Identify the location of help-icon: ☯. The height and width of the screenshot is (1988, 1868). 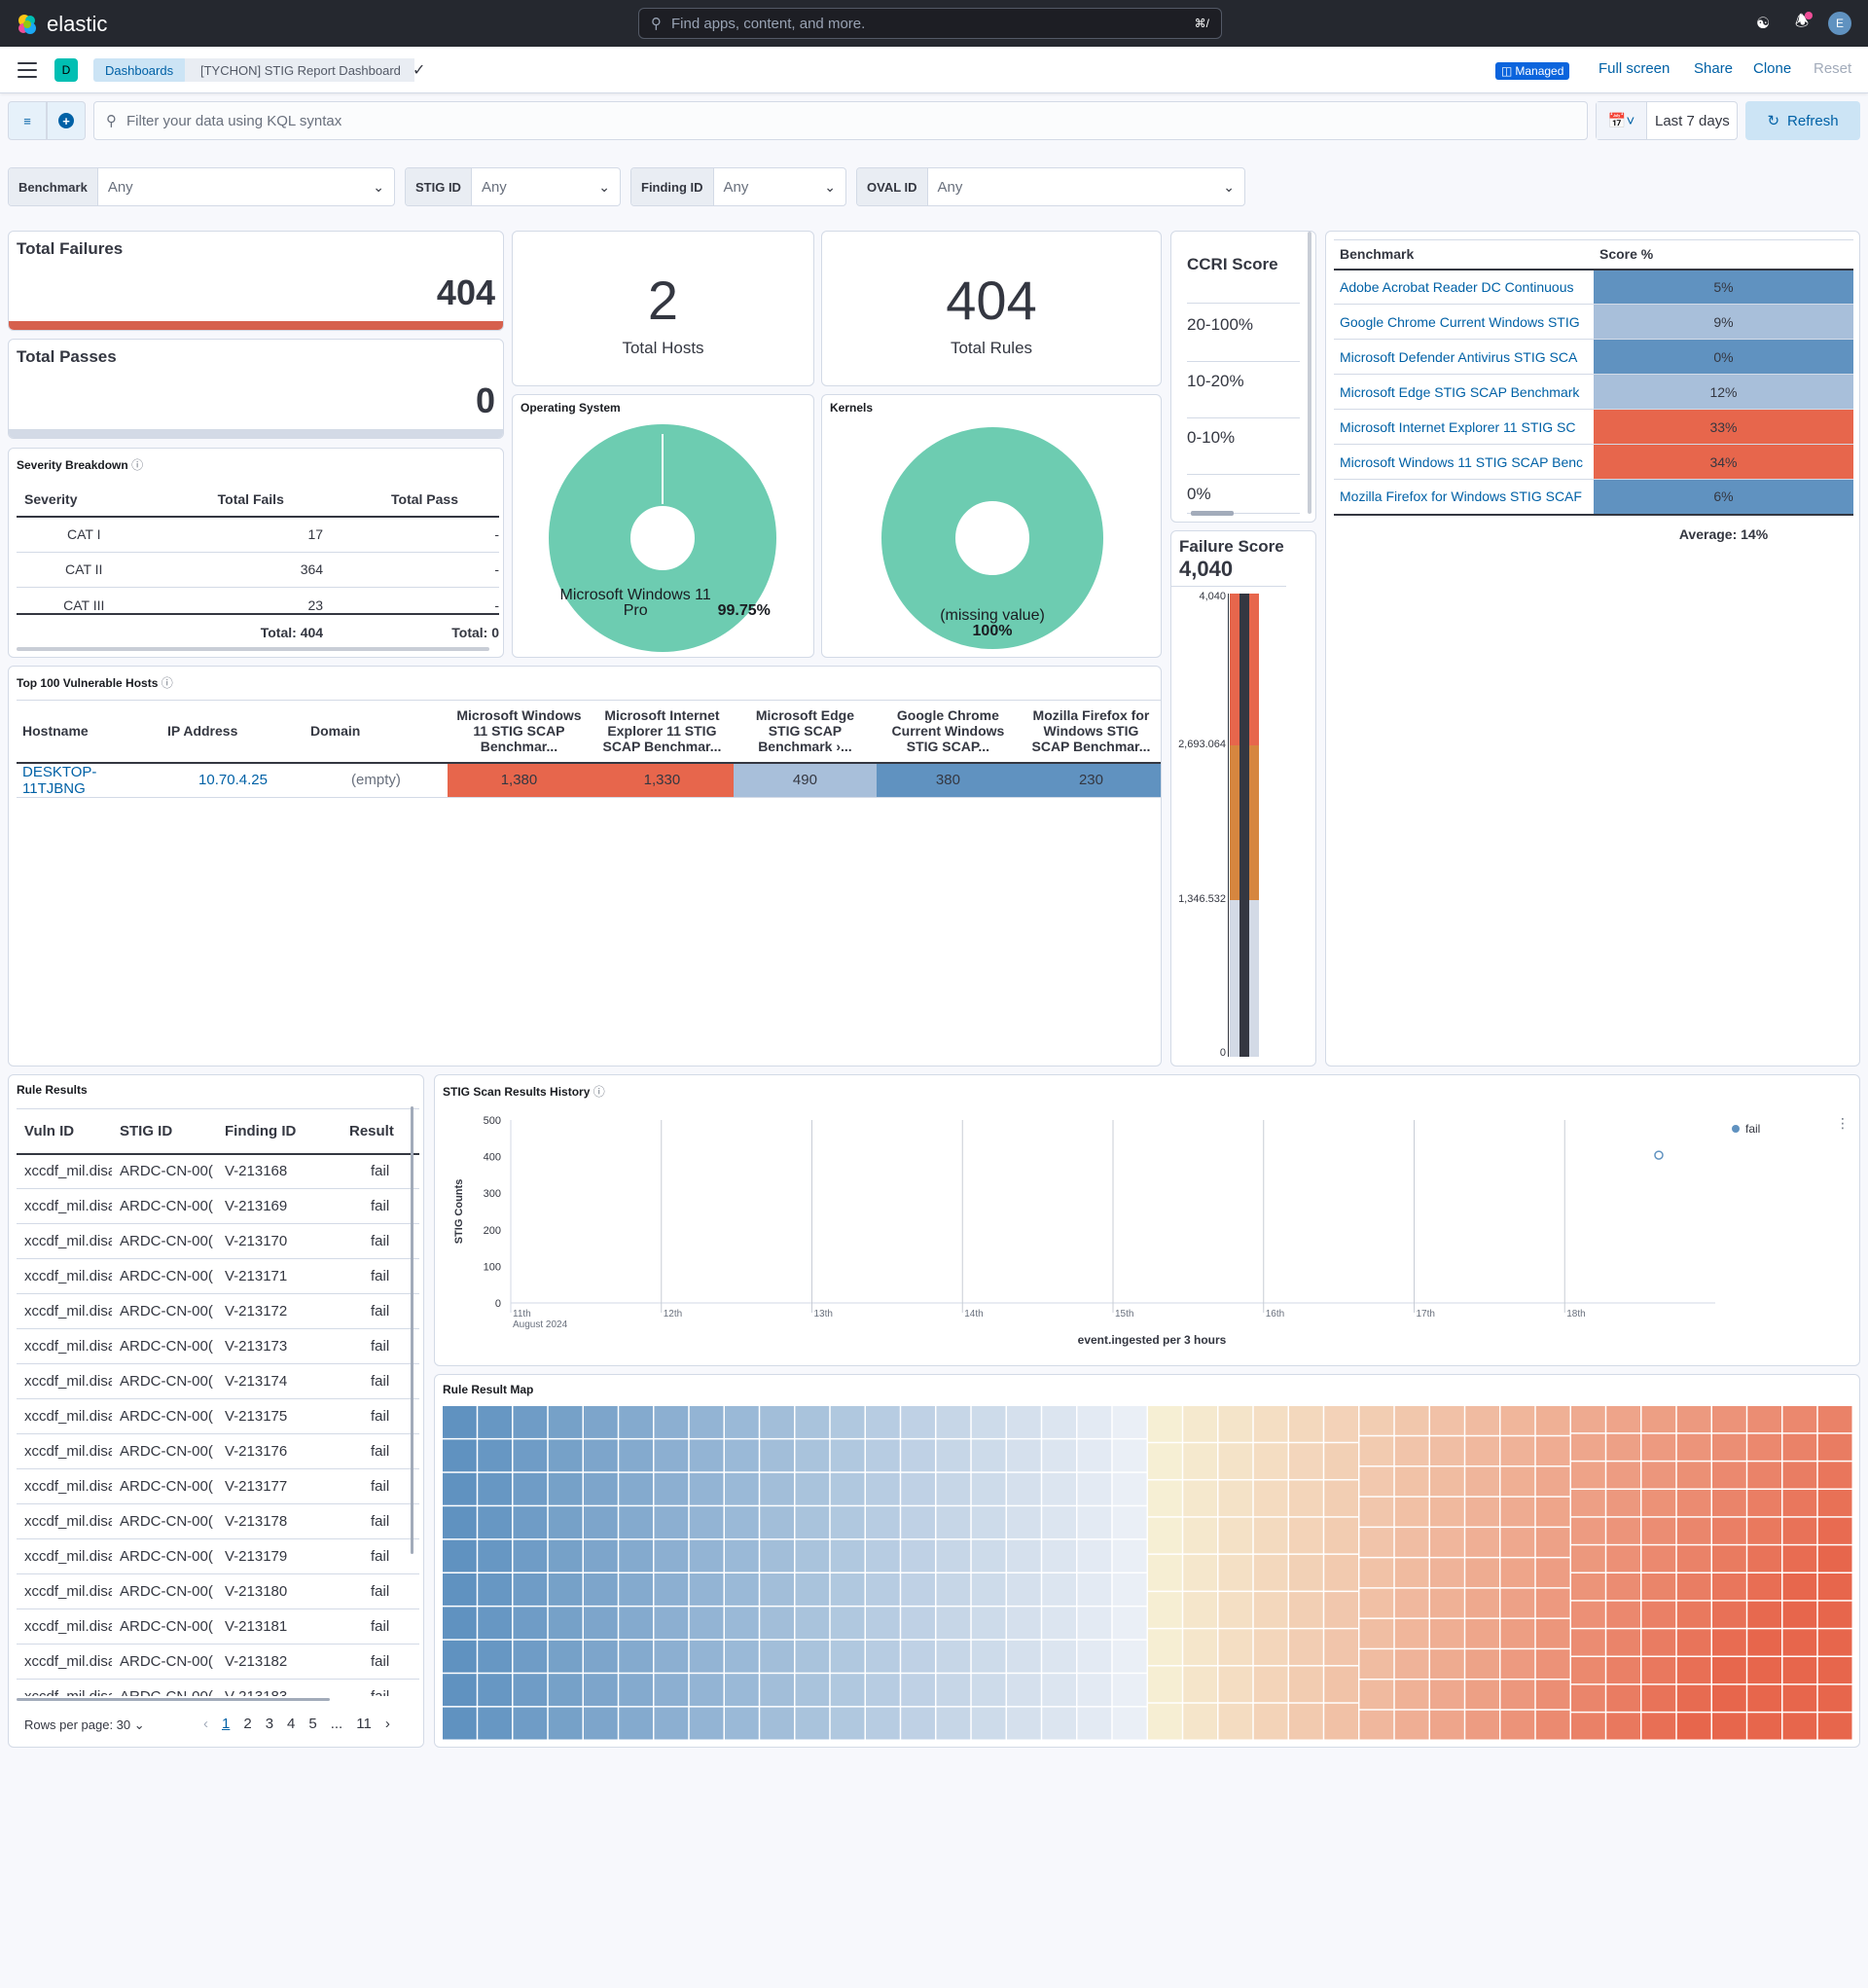
(1763, 24).